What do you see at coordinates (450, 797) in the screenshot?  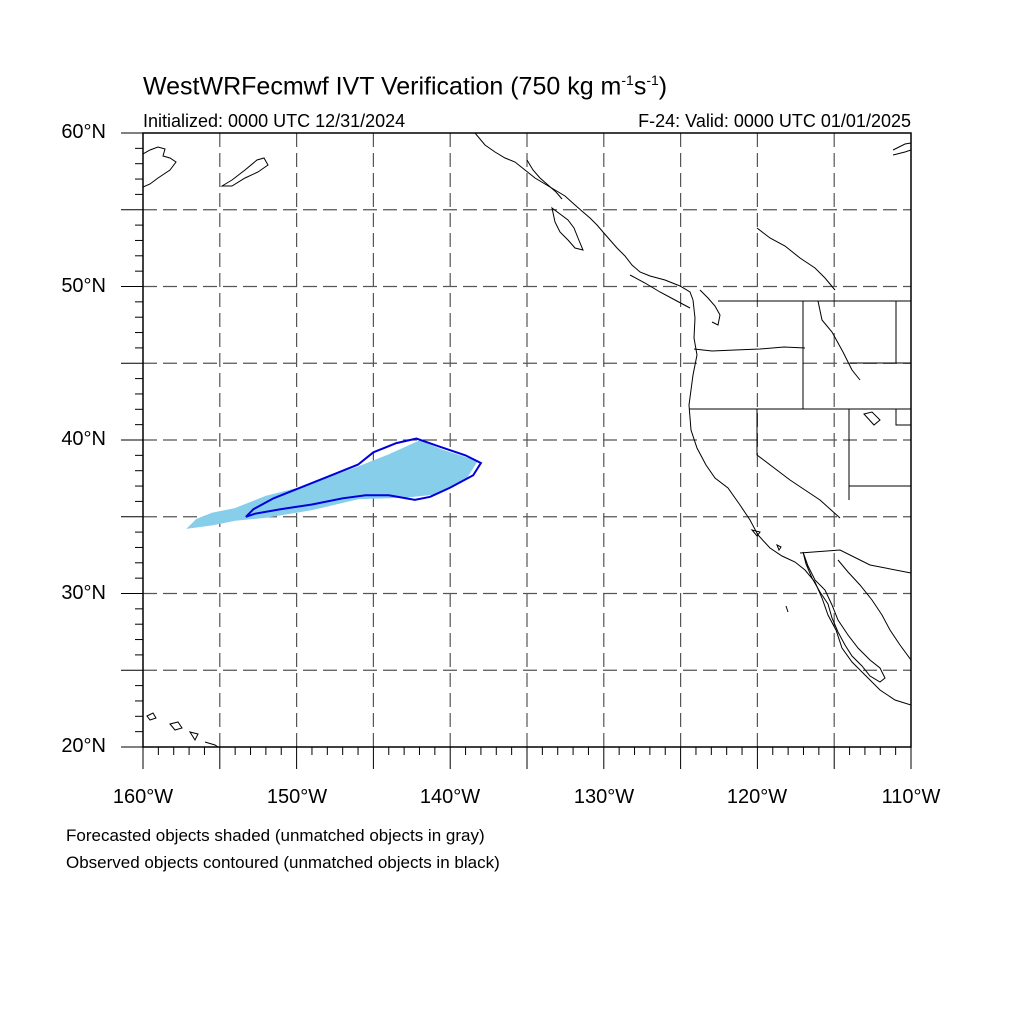 I see `lon-label-140w: 140°W` at bounding box center [450, 797].